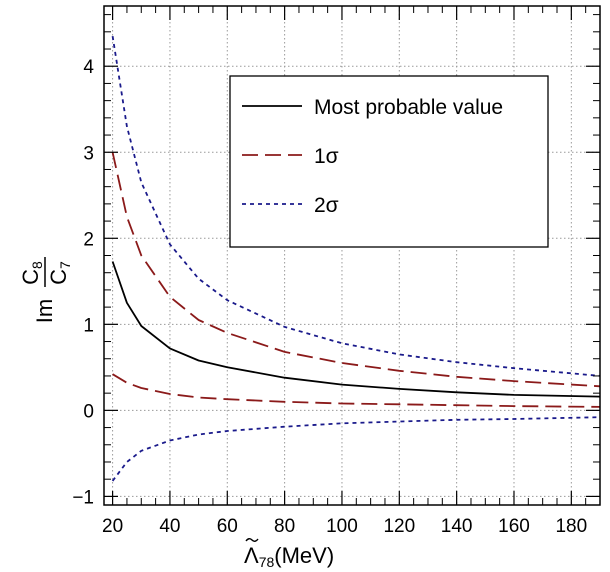 The width and height of the screenshot is (610, 572). Describe the element at coordinates (252, 540) in the screenshot. I see `x-label-tilde` at that location.